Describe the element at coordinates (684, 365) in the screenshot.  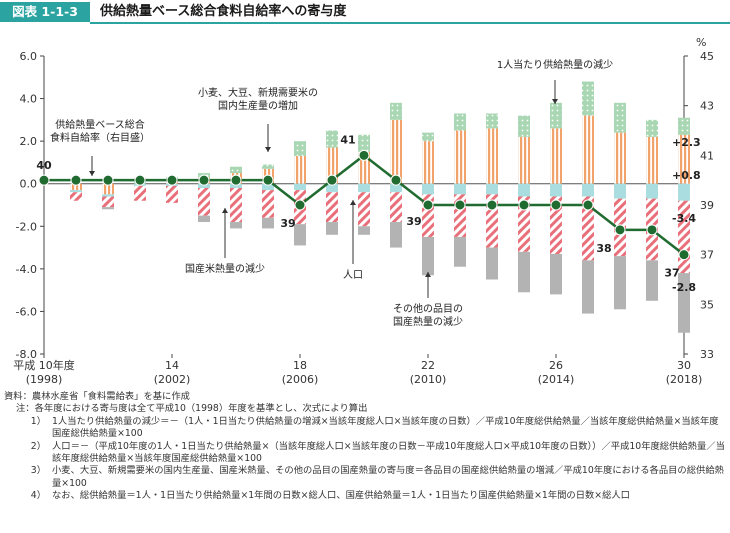
I see `x-tick-label: 30` at that location.